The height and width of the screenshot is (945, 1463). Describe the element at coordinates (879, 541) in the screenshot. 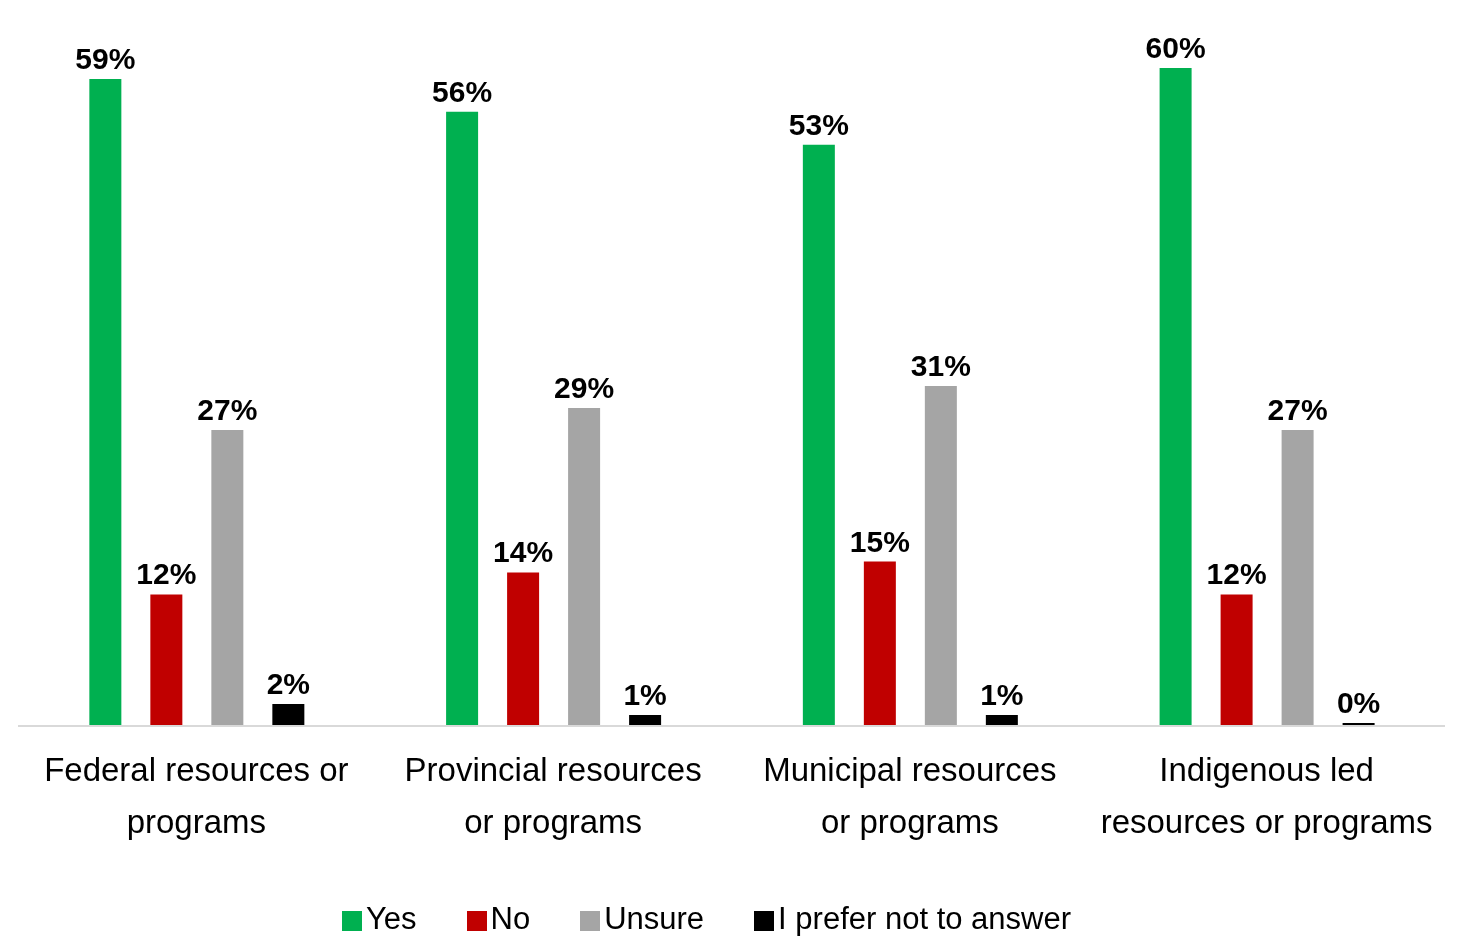

I see `data-label: 15%` at that location.